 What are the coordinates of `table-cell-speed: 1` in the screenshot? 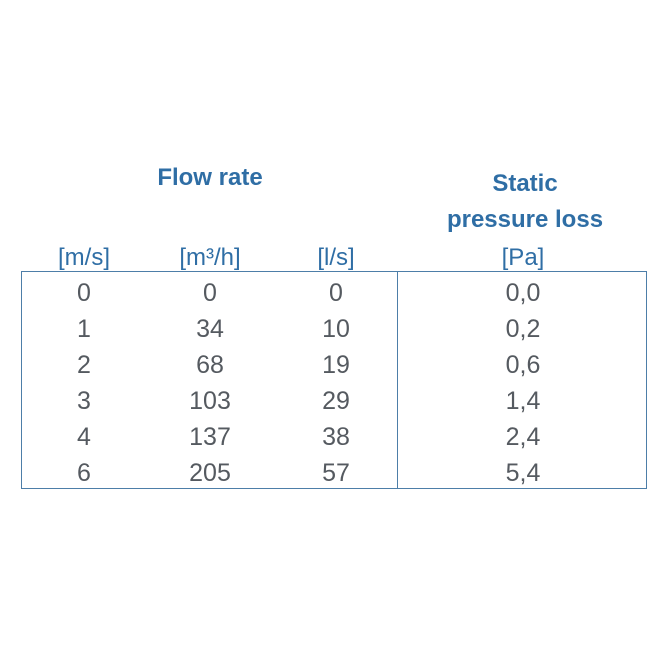 It's located at (84, 329).